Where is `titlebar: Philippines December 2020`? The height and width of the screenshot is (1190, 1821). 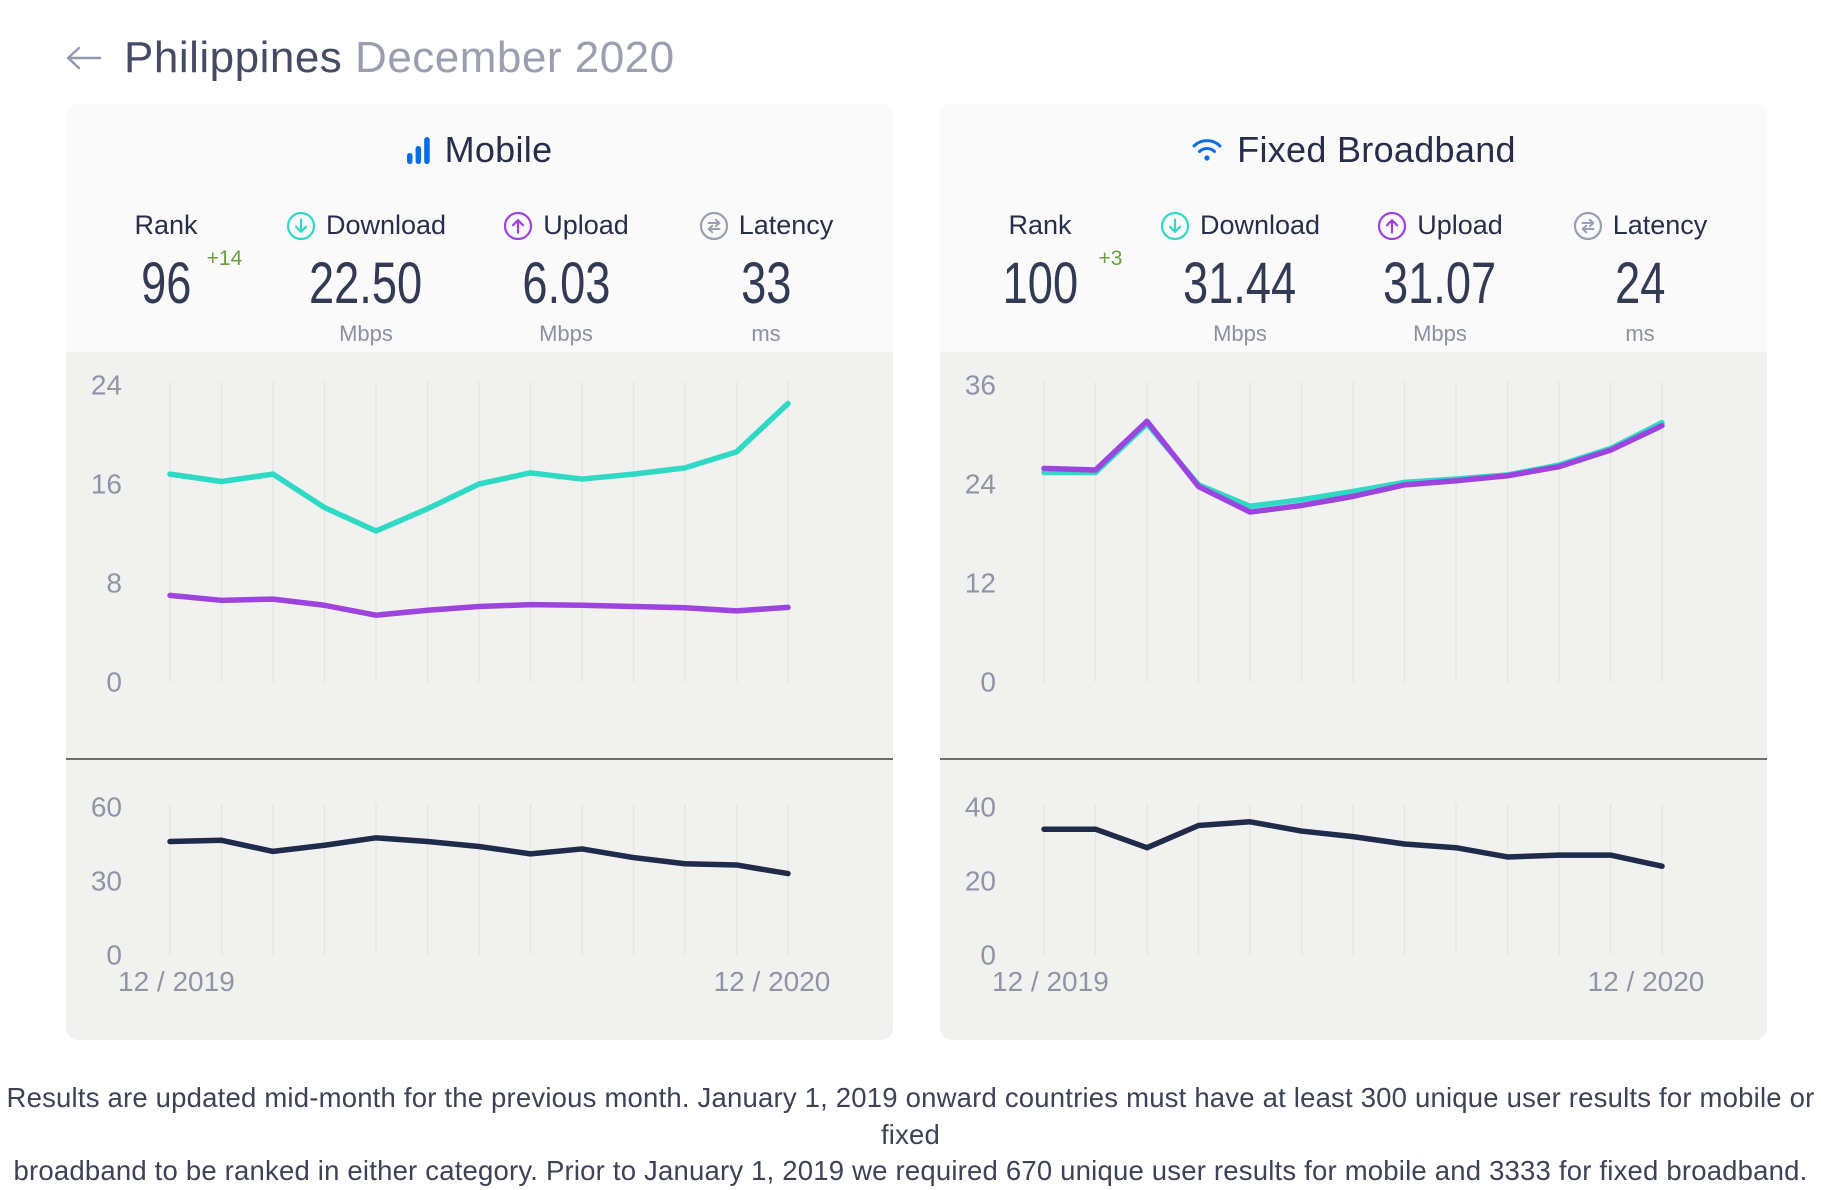
titlebar: Philippines December 2020 is located at coordinates (910, 45).